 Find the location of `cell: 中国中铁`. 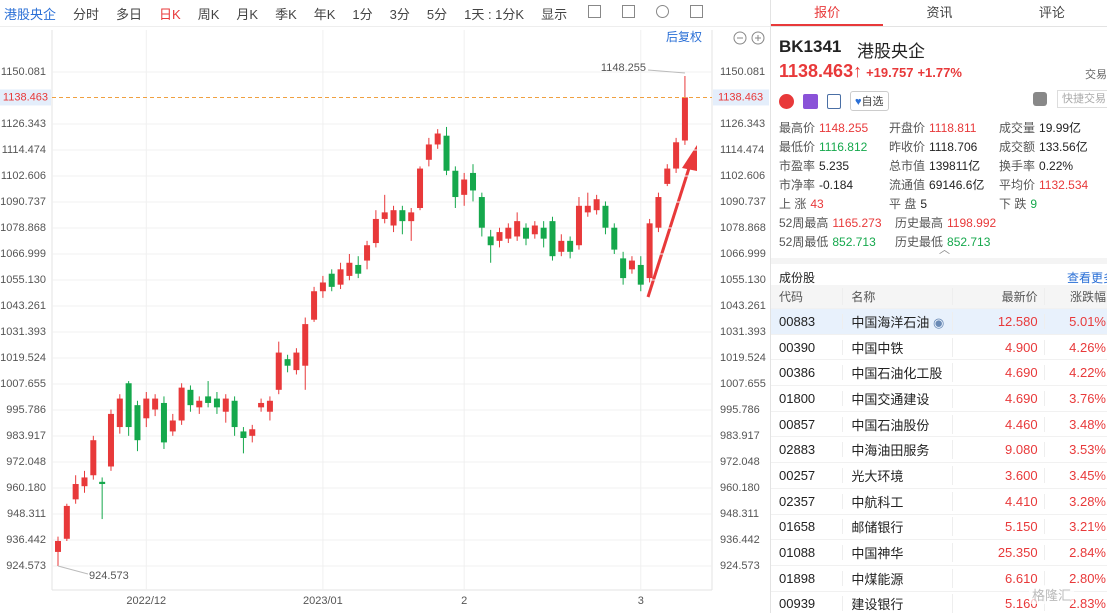

cell: 中国中铁 is located at coordinates (898, 347).